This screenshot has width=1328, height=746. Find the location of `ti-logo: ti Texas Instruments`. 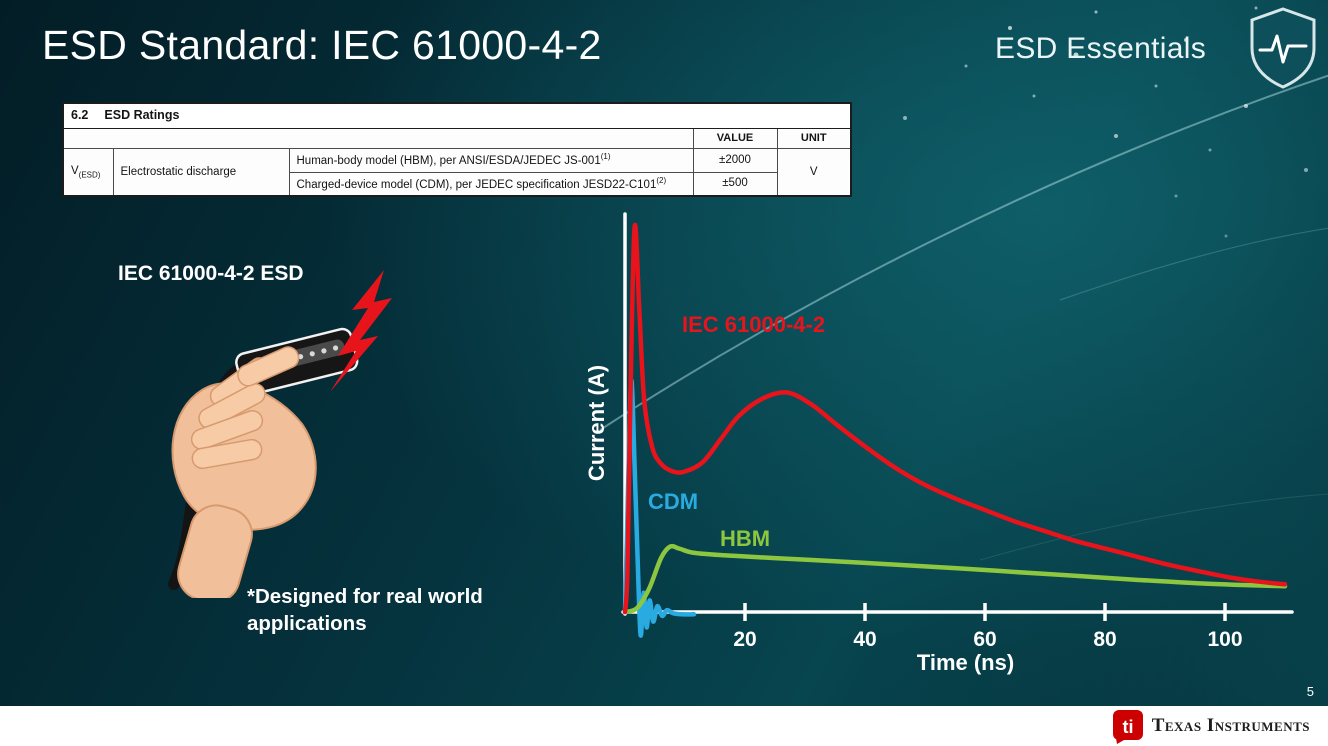

ti-logo: ti Texas Instruments is located at coordinates (1211, 726).